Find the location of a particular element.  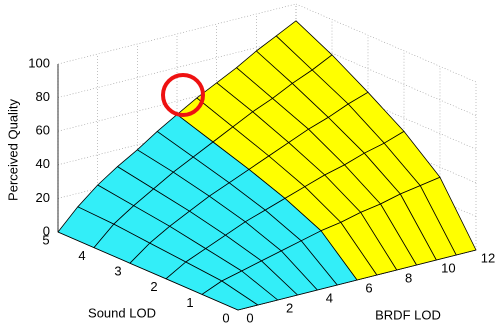

z-axis-label: Perceived Quality is located at coordinates (12, 150).